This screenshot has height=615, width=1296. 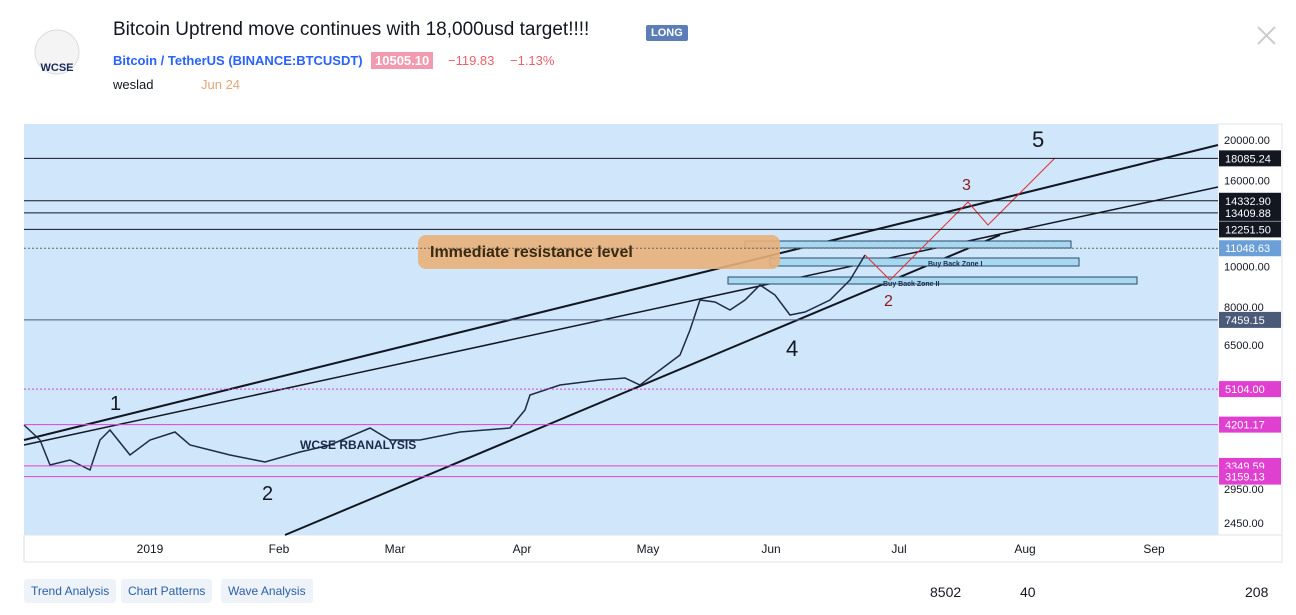 I want to click on price-tag-label: 12251.50, so click(x=1248, y=230).